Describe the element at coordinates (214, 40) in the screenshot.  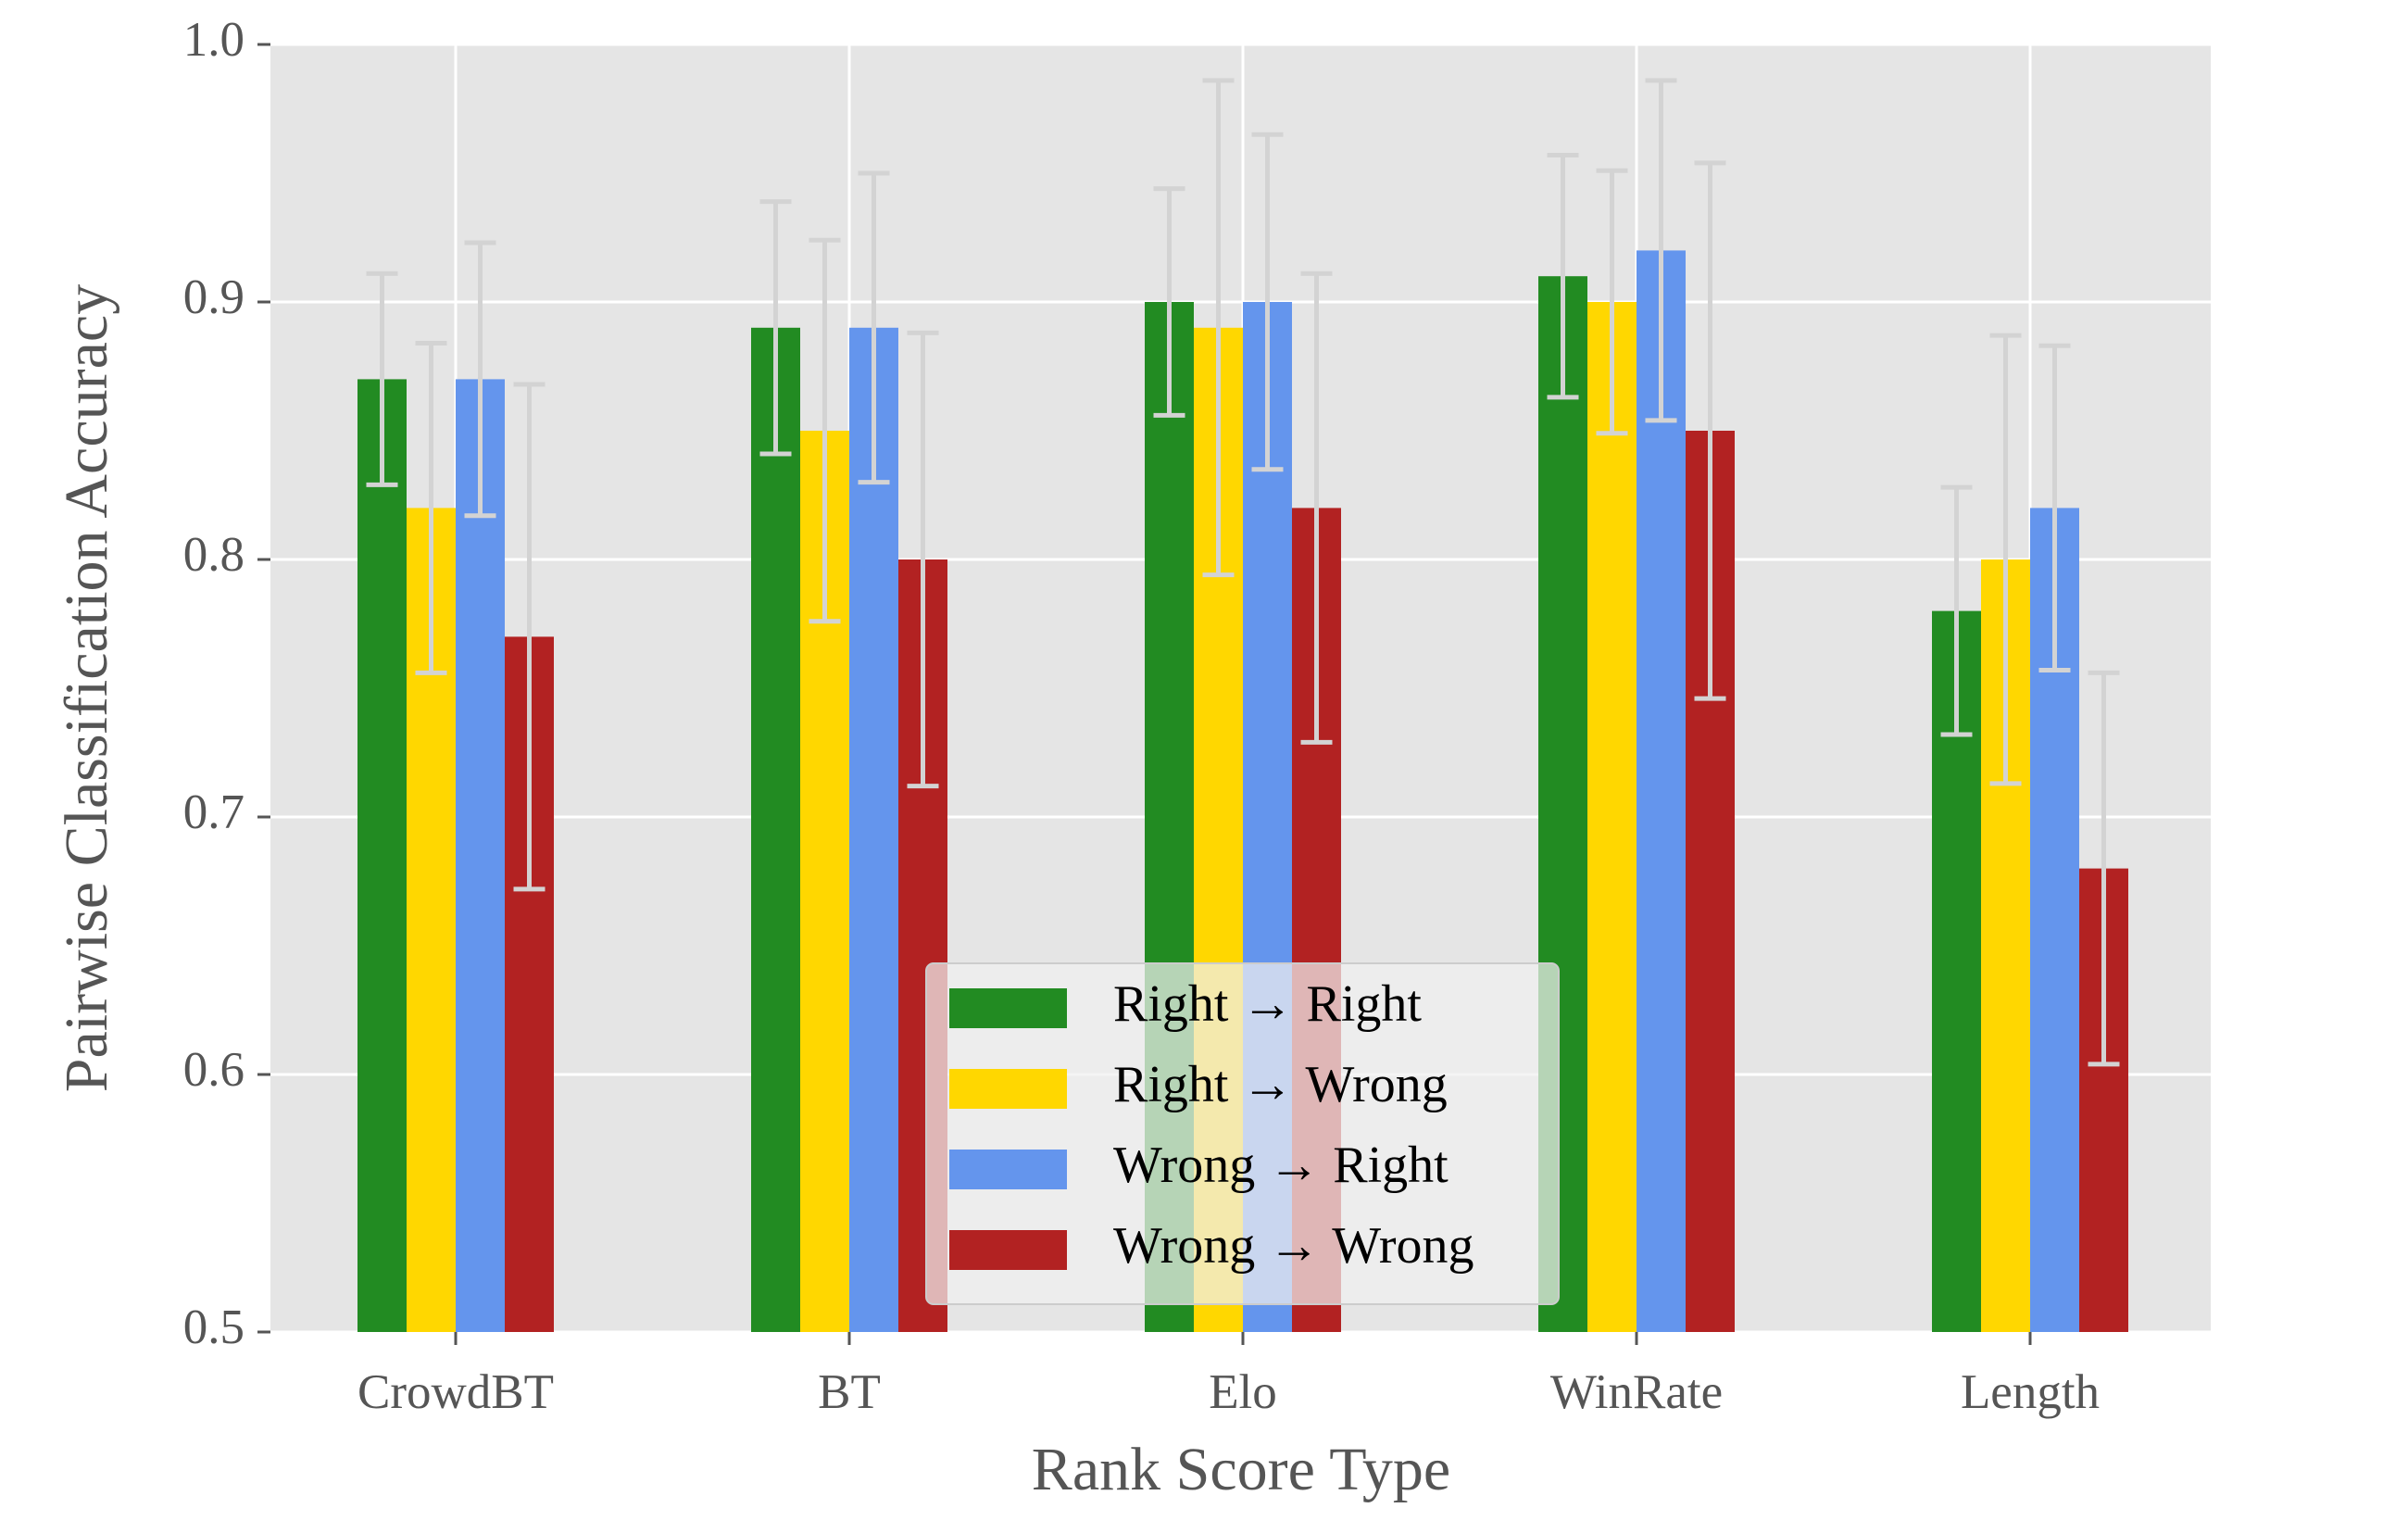
I see `y-tick-label: 1.0` at that location.